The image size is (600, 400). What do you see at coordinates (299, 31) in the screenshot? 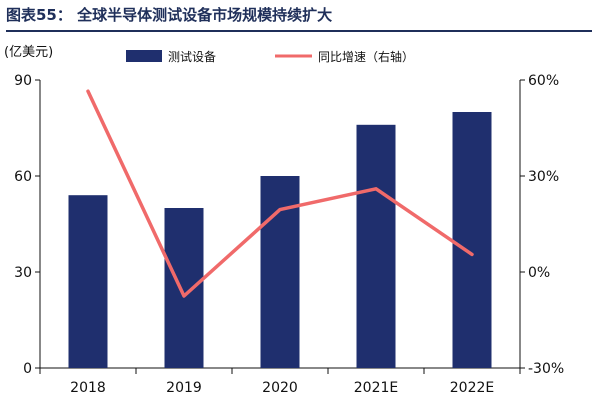
I see `title-rule` at bounding box center [299, 31].